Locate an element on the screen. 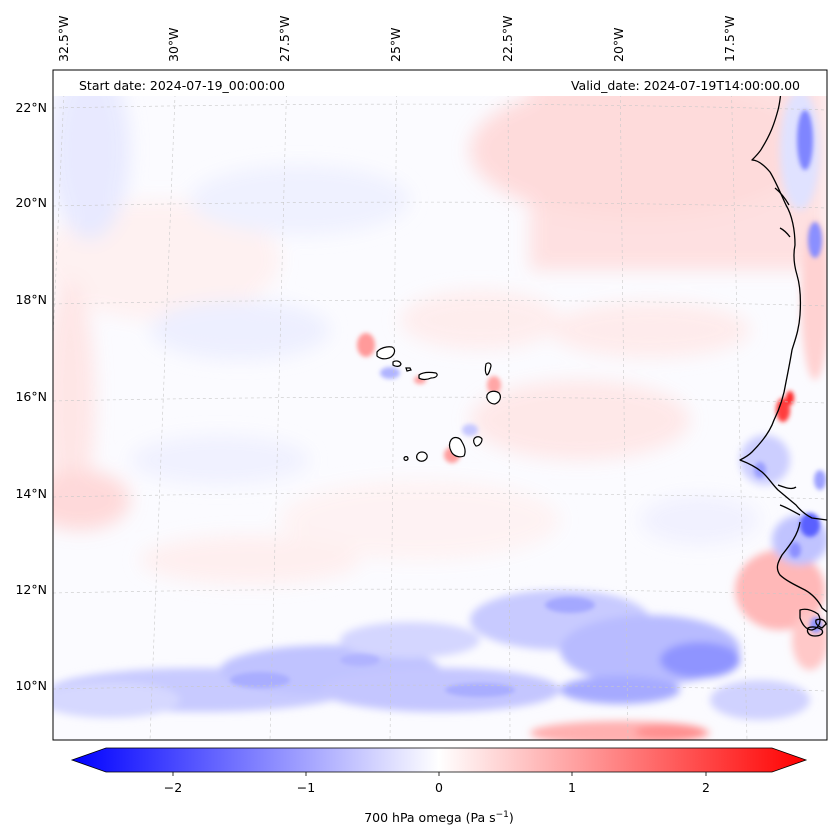 The image size is (837, 839). lat-tick-label: 16°N is located at coordinates (31, 396).